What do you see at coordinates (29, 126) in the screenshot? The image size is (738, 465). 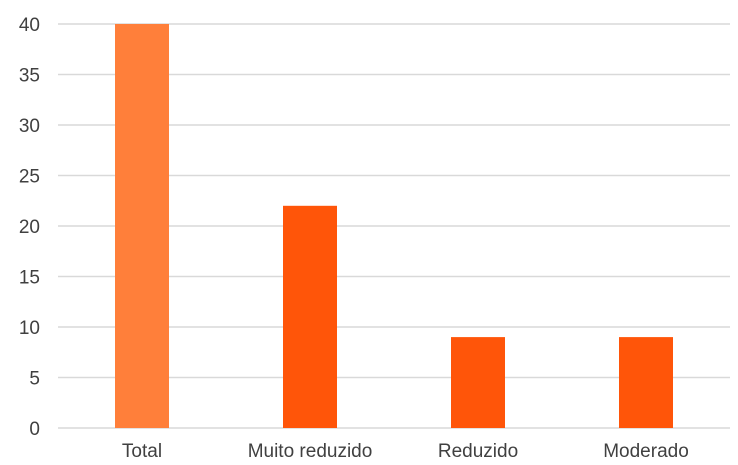 I see `y-tick-label-30: 30` at bounding box center [29, 126].